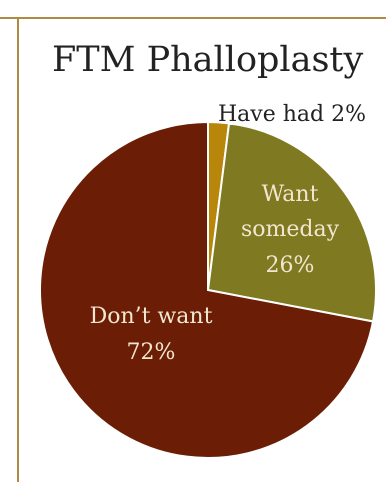  Describe the element at coordinates (292, 114) in the screenshot. I see `label-have-had: Have had 2%` at that location.